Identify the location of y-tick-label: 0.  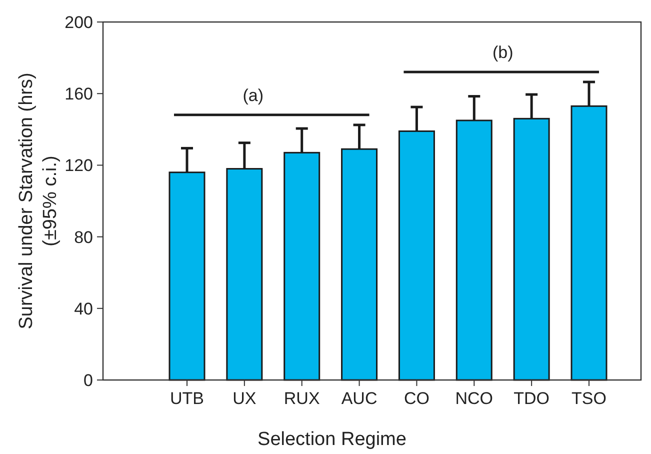
(88, 380).